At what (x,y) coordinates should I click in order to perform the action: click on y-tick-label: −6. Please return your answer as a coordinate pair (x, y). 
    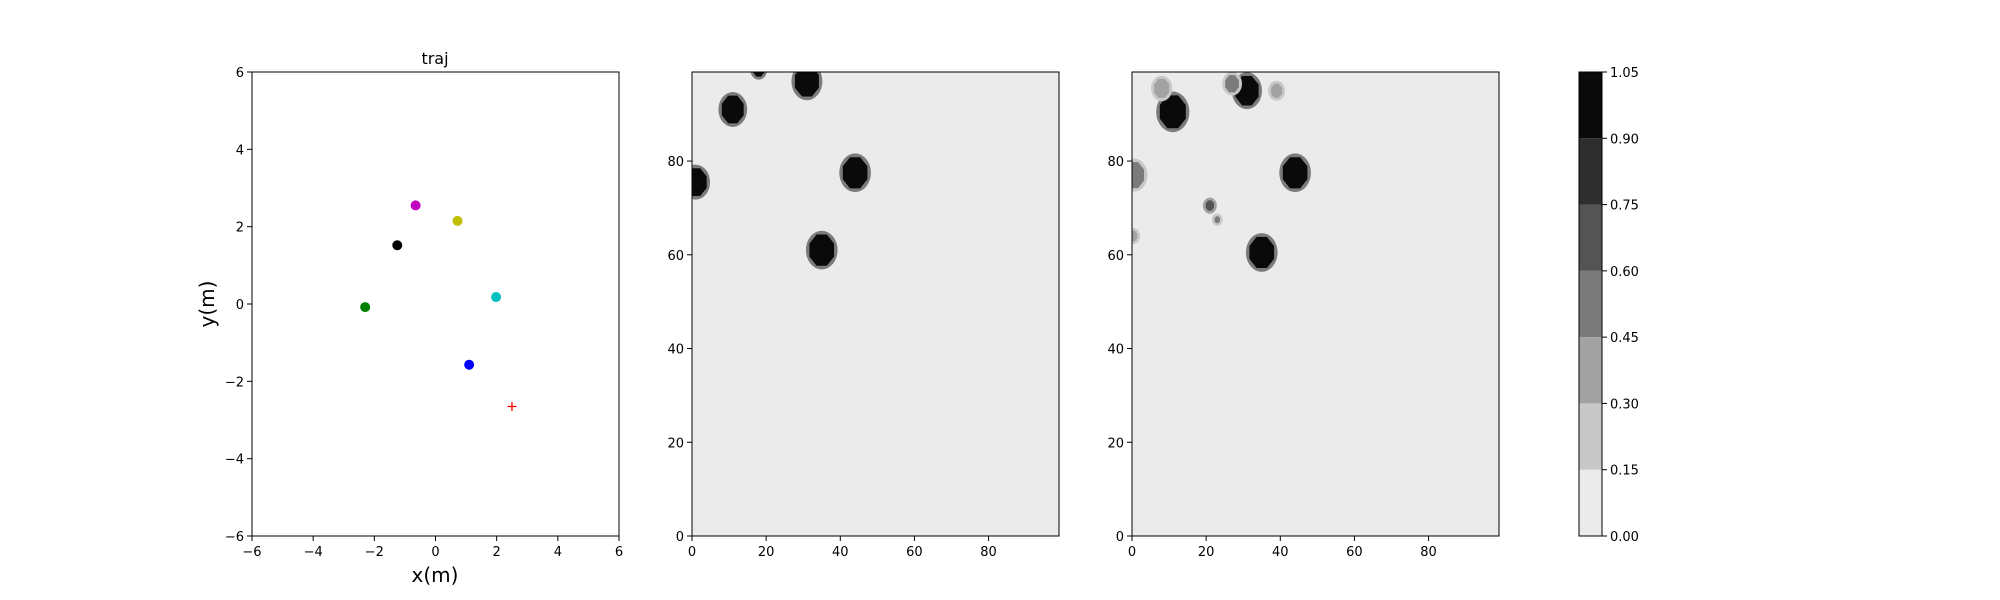
    Looking at the image, I should click on (234, 537).